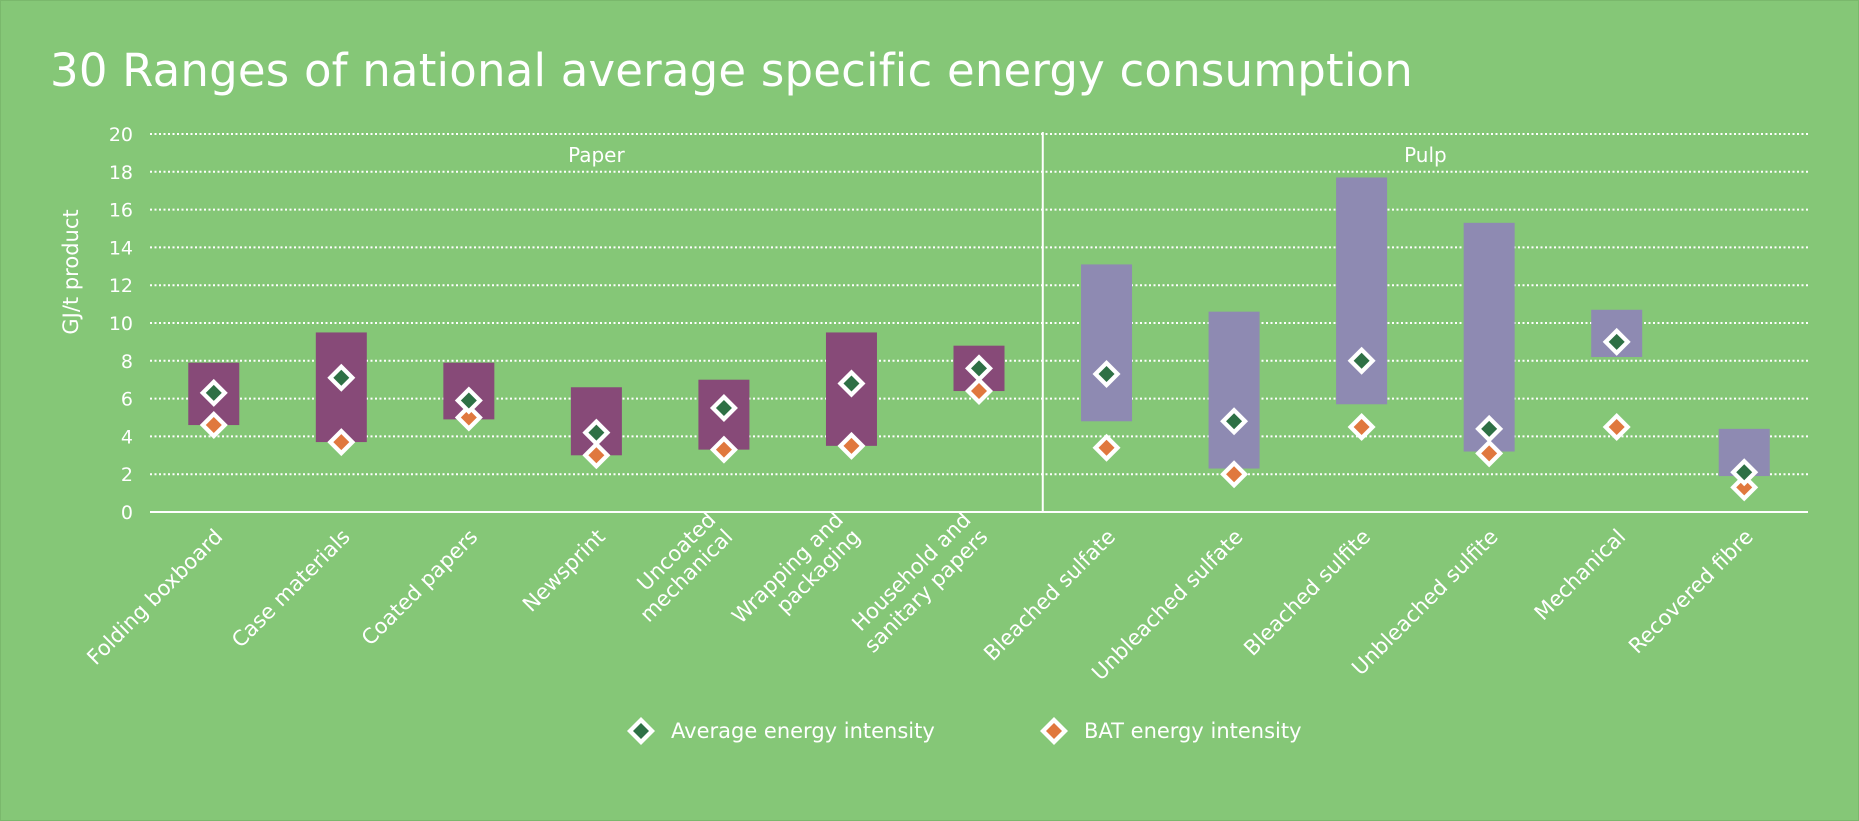  I want to click on x-tick-label: Bleached sulfite, so click(1307, 593).